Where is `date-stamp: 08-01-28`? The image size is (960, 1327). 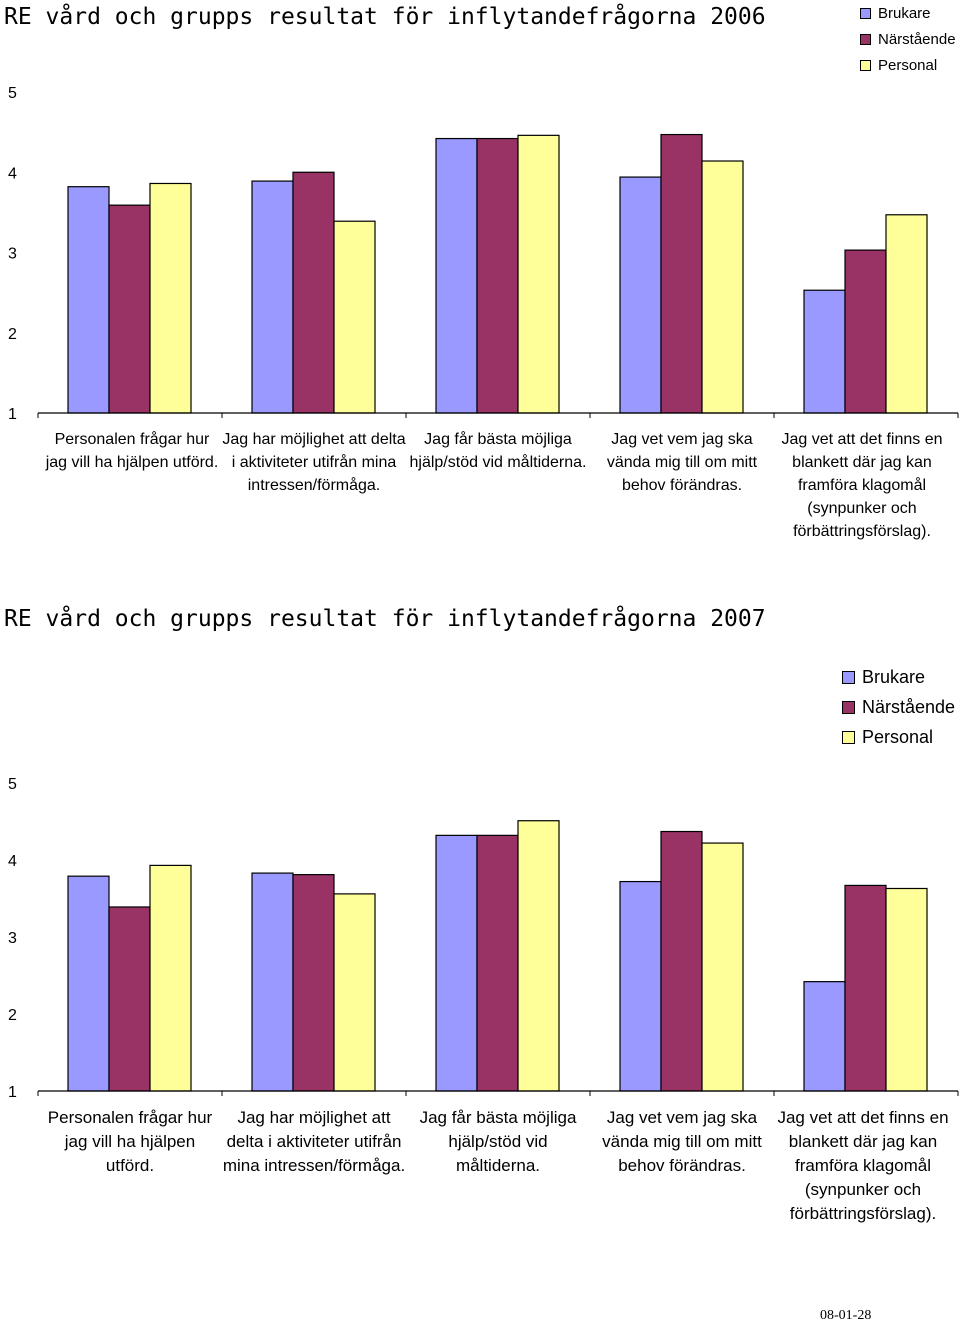
date-stamp: 08-01-28 is located at coordinates (846, 1315).